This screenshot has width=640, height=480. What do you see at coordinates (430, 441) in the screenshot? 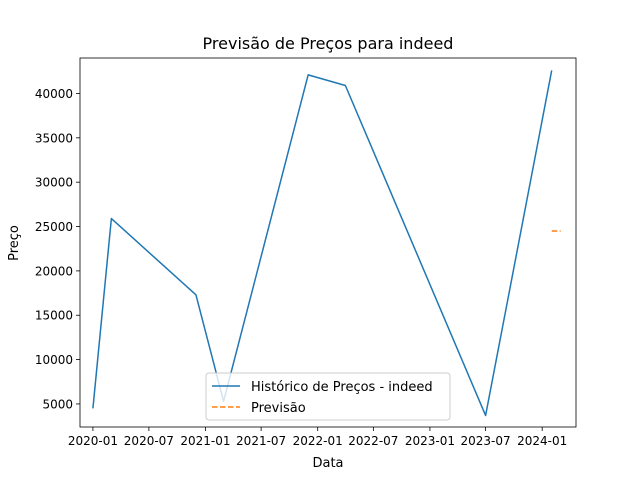
I see `x-tick-label: 2023-01` at bounding box center [430, 441].